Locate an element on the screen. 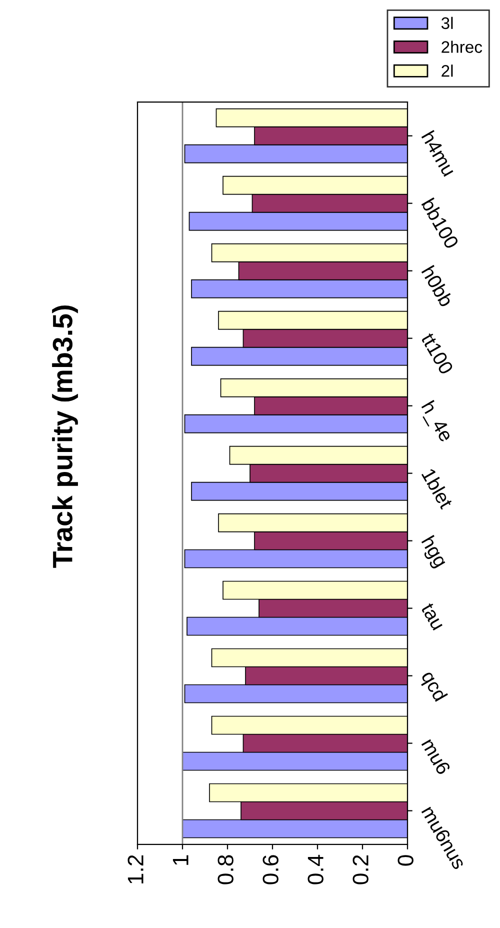 The width and height of the screenshot is (500, 928). x-tick-label: 0.8 is located at coordinates (226, 869).